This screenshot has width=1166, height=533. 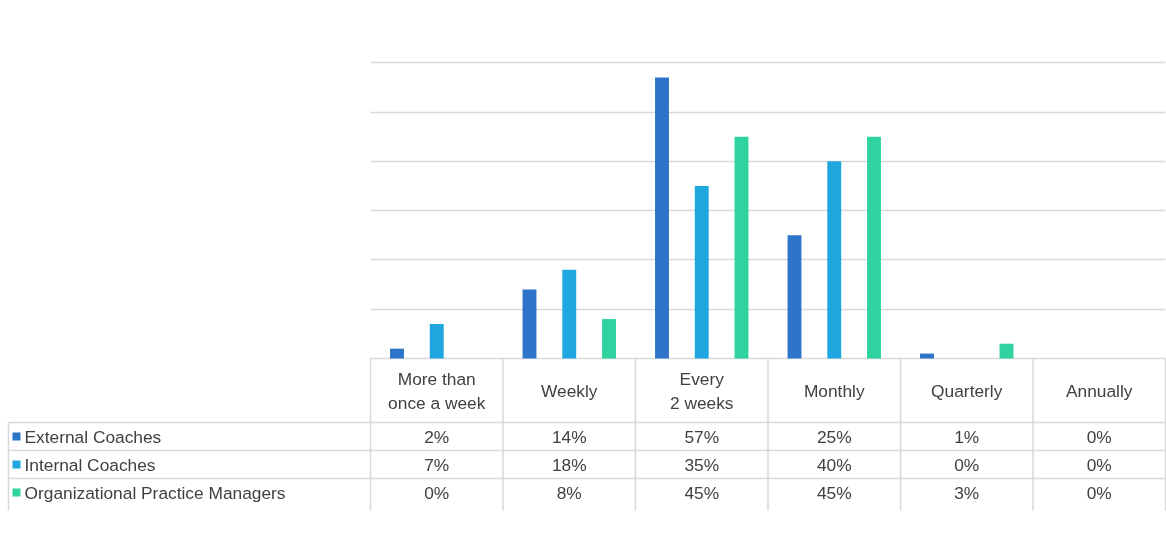 I want to click on x-tick-label: Annually, so click(x=1099, y=390).